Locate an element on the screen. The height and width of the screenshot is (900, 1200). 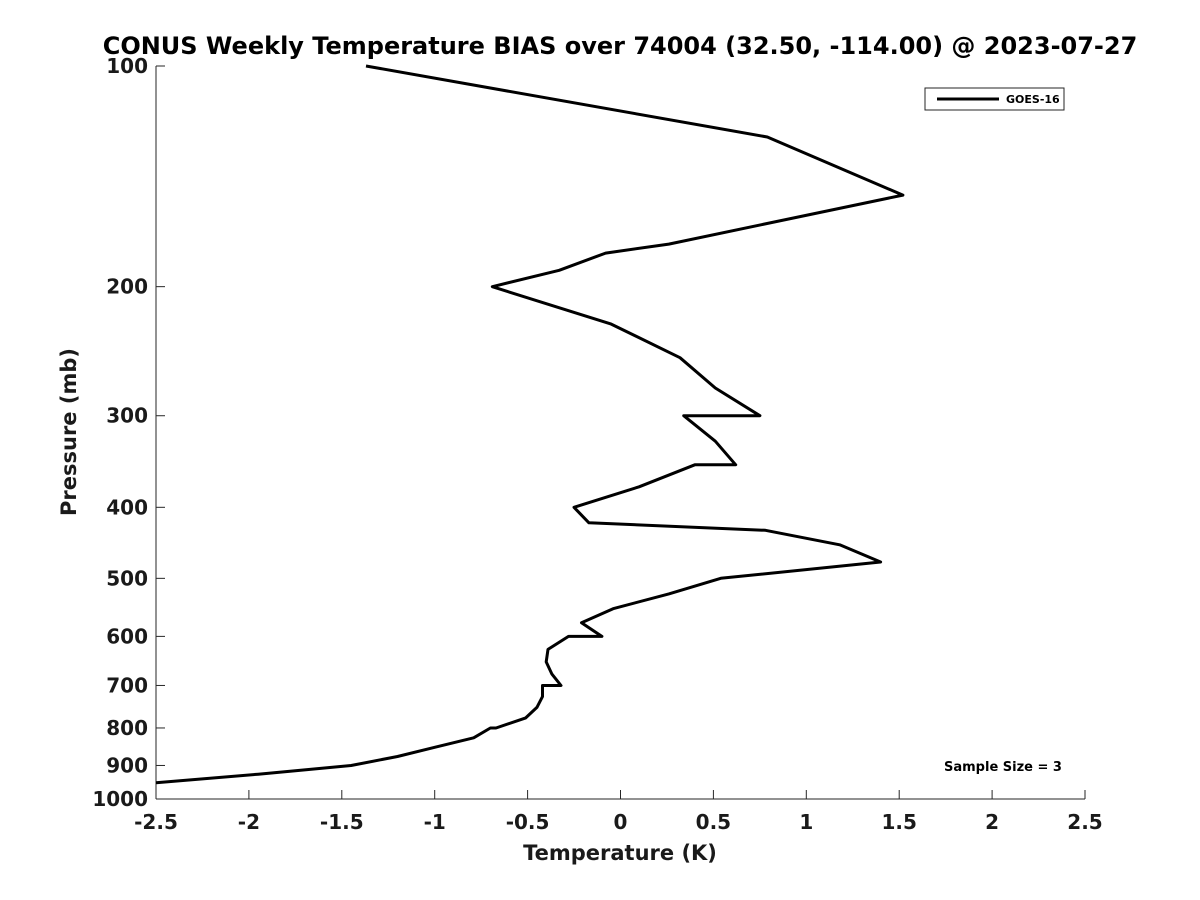
y-tick-label: 600 is located at coordinates (127, 636).